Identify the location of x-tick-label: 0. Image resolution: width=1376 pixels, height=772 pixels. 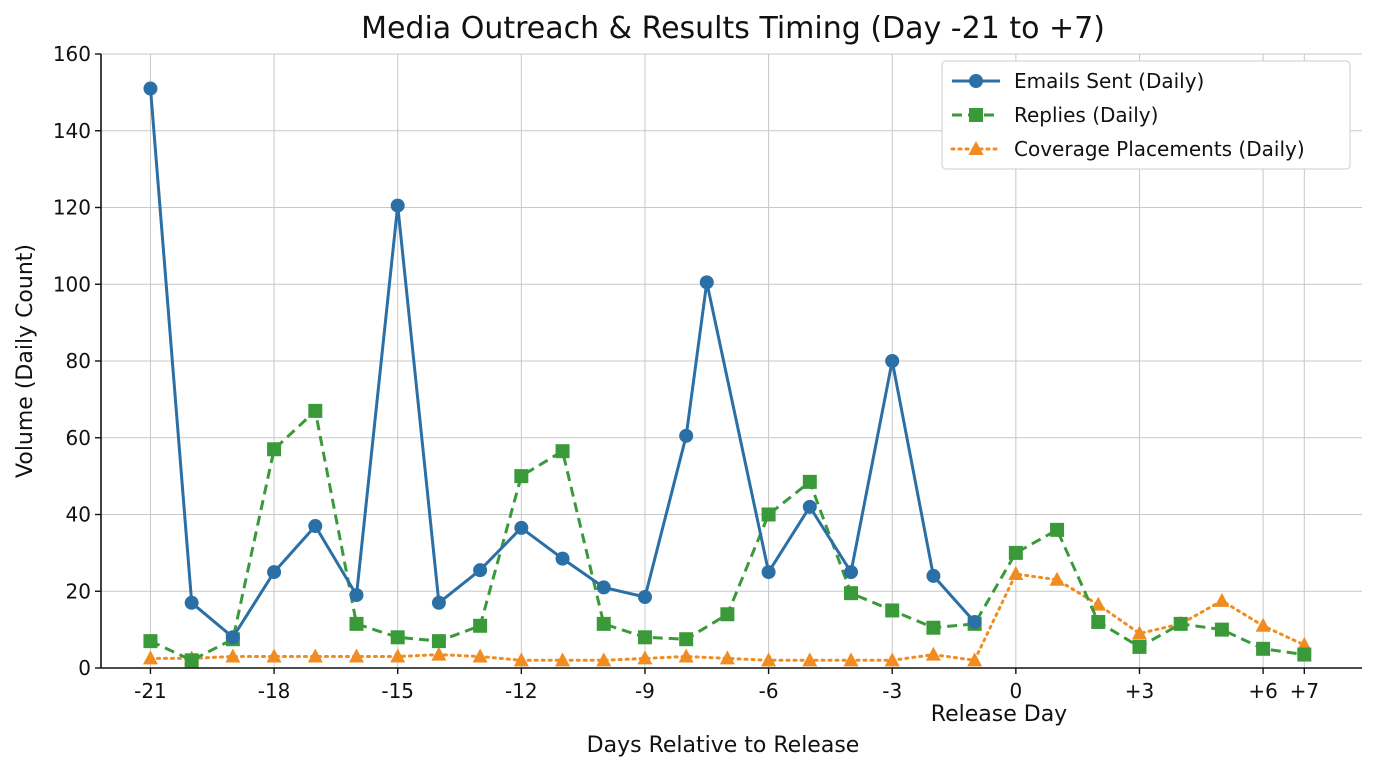
(1015, 691).